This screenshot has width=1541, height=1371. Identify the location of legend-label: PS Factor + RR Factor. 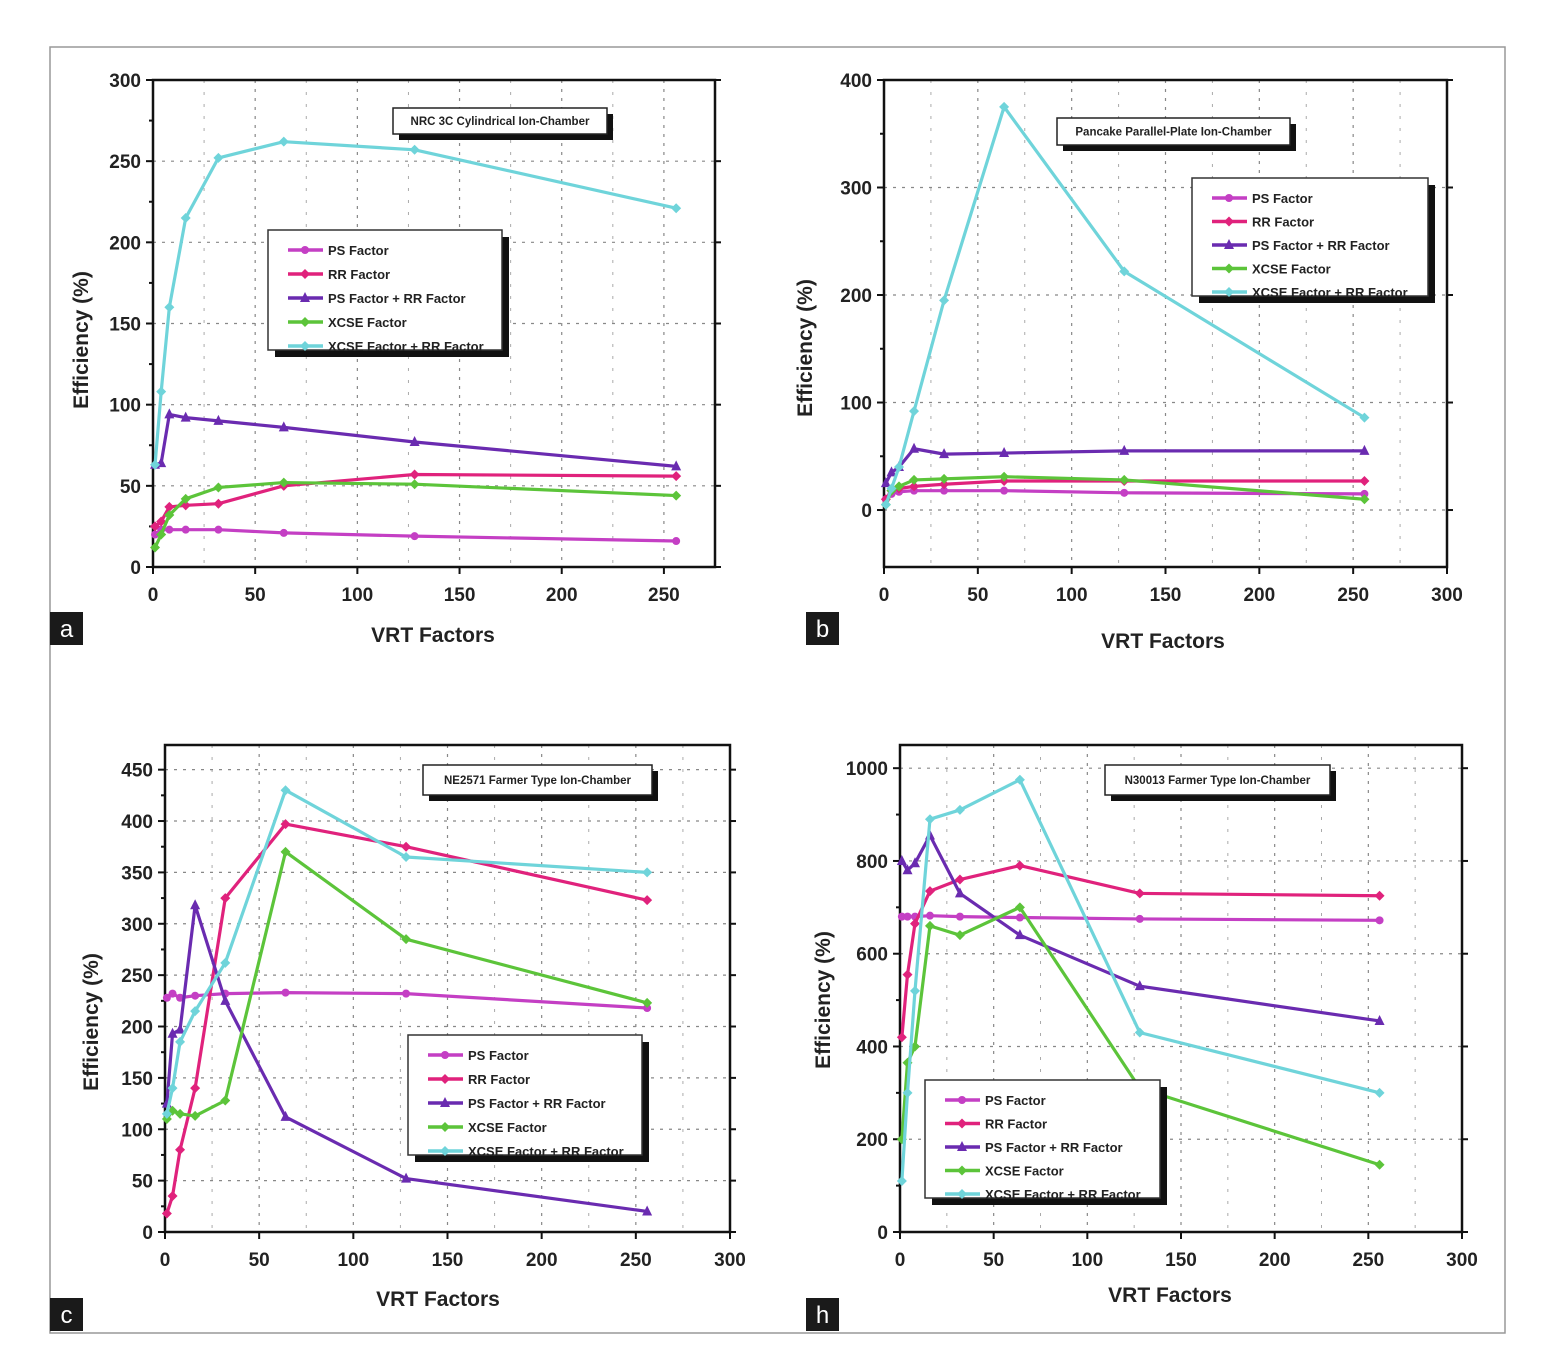
(1321, 245).